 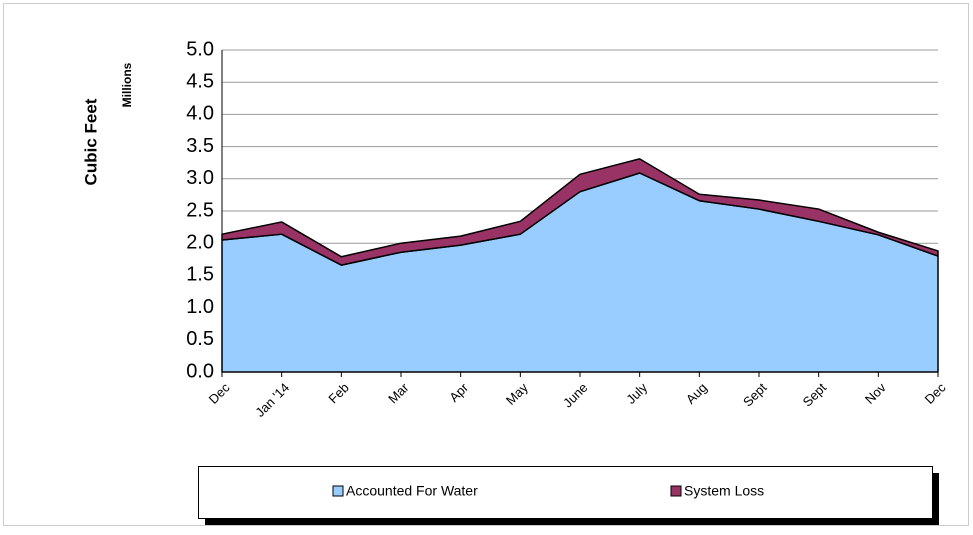 I want to click on y-tick-label: 3.0, so click(x=200, y=178).